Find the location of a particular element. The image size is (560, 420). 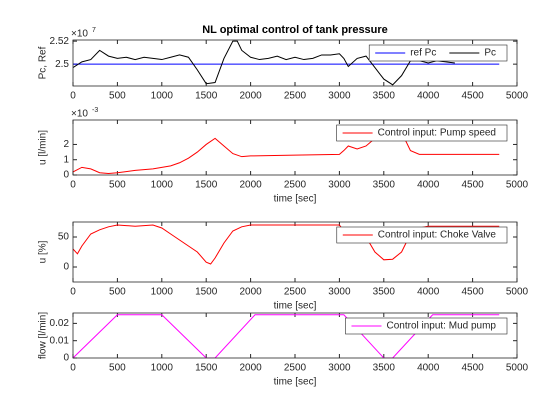

legend: ref Pc Pc is located at coordinates (438, 53).